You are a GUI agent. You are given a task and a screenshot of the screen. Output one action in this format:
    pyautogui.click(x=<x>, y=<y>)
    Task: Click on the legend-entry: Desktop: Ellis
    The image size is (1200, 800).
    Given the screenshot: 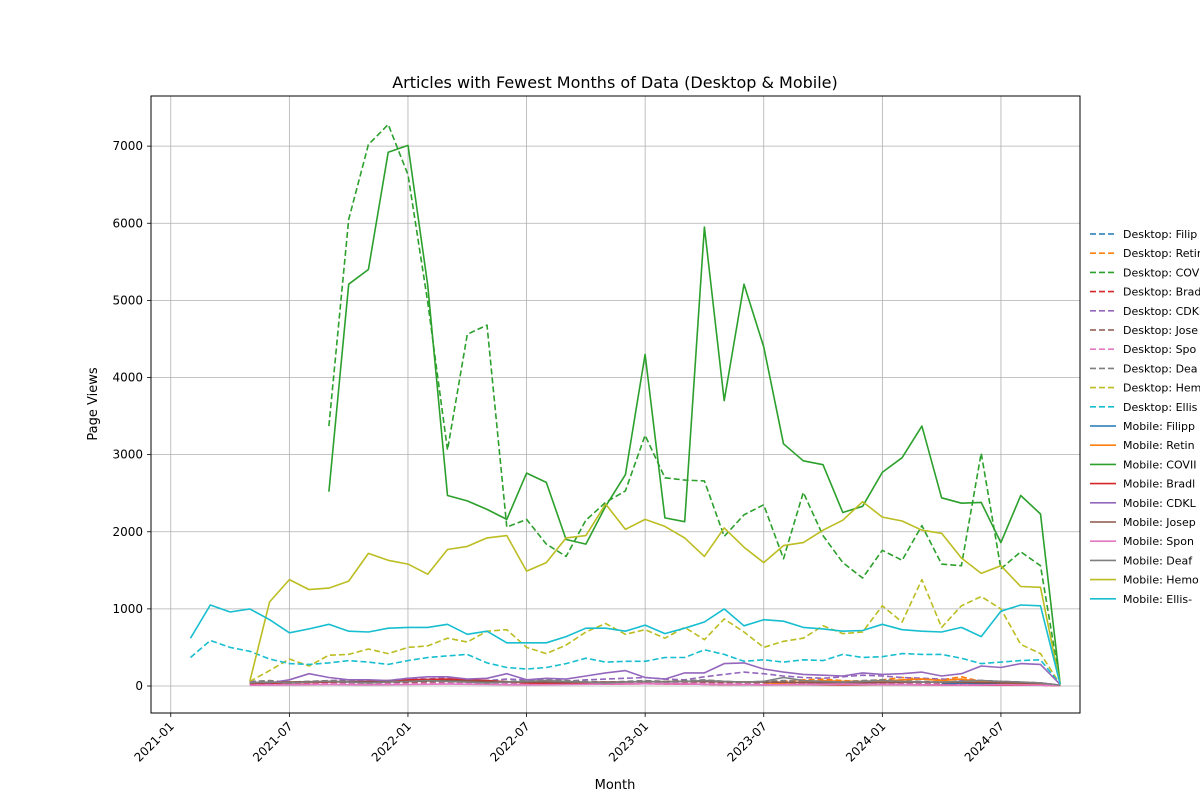 What is the action you would take?
    pyautogui.click(x=1160, y=407)
    